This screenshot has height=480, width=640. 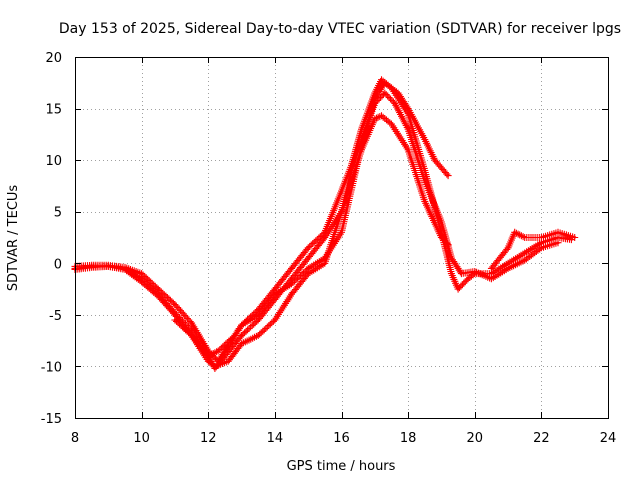 What do you see at coordinates (341, 466) in the screenshot?
I see `x-axis-label: GPS time / hours` at bounding box center [341, 466].